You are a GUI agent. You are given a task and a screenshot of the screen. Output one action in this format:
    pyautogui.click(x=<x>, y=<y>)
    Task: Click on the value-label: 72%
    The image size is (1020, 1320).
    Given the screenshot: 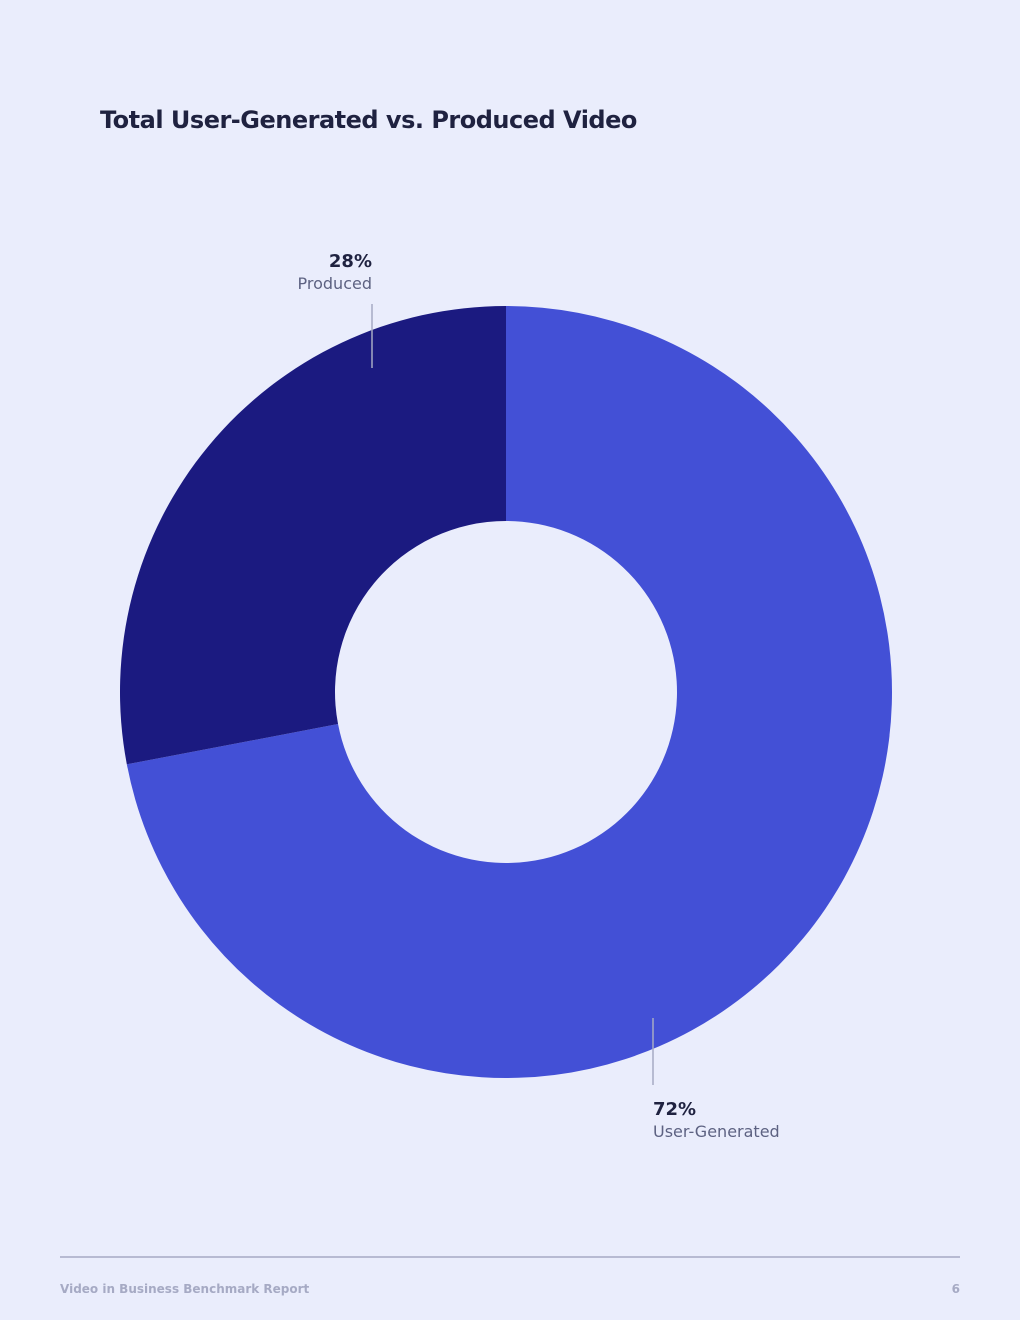 What is the action you would take?
    pyautogui.click(x=674, y=1109)
    